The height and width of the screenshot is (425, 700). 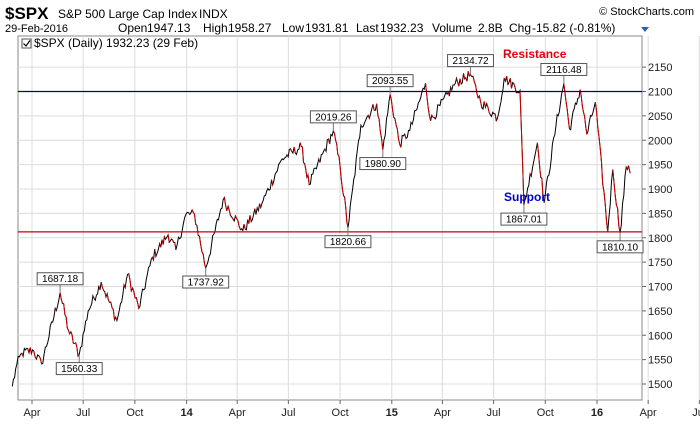 I want to click on high-value: 1958.27, so click(x=250, y=28).